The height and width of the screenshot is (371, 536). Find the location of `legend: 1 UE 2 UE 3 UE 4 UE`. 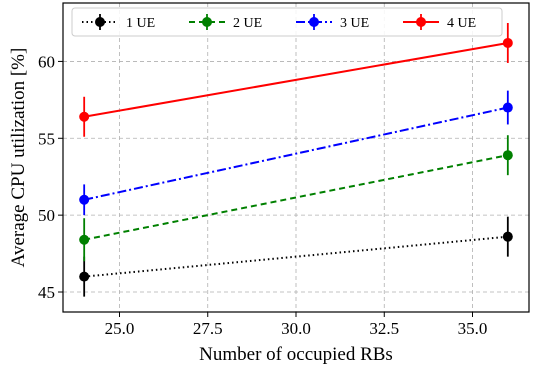

legend: 1 UE 2 UE 3 UE 4 UE is located at coordinates (287, 22).